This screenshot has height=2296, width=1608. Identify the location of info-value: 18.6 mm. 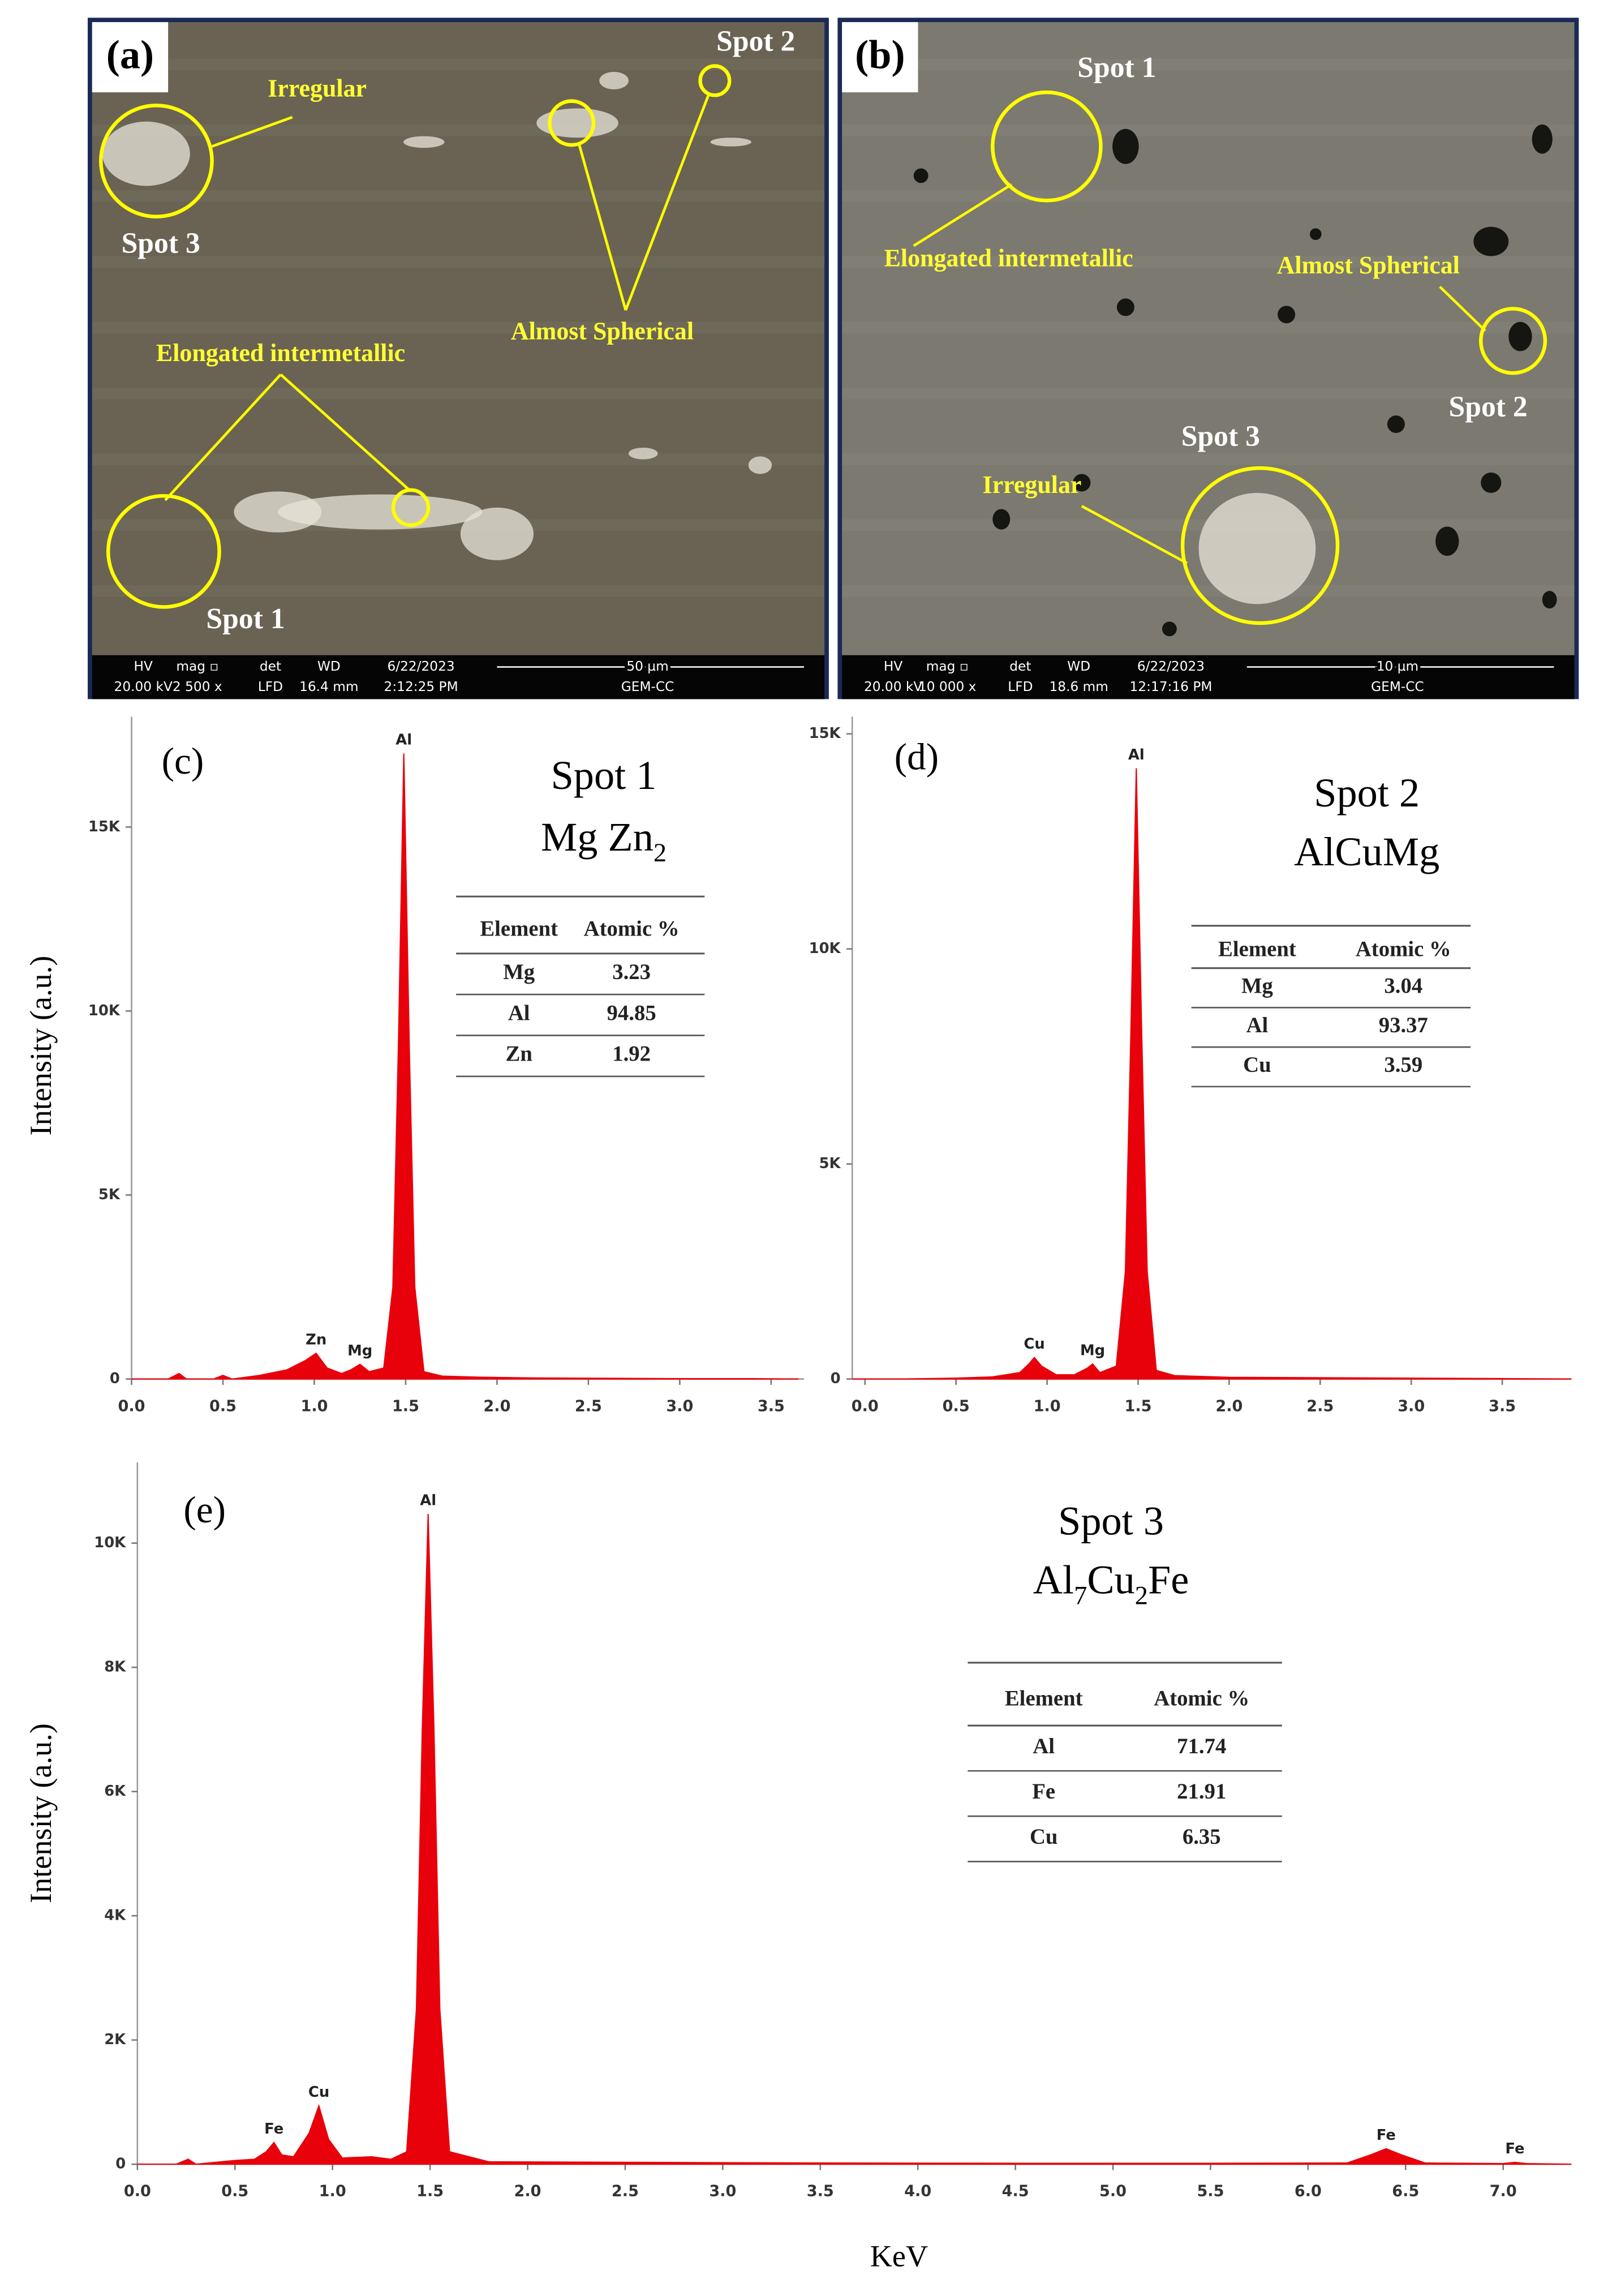
(1078, 686).